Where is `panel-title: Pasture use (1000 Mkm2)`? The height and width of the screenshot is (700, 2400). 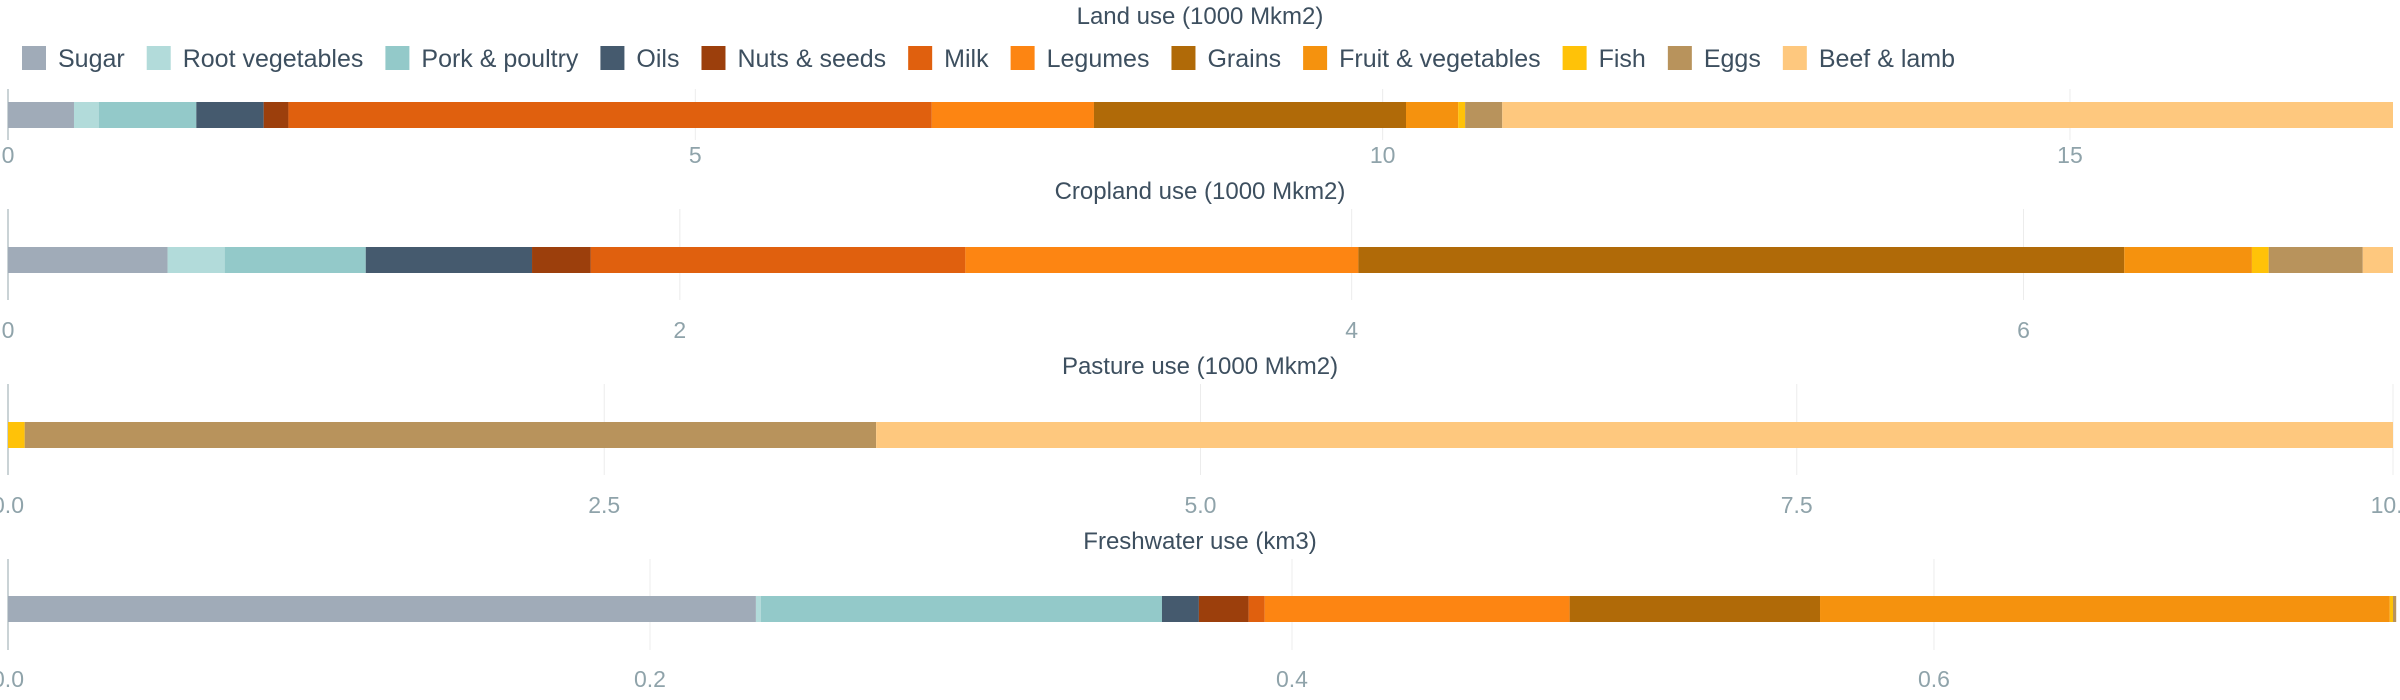
panel-title: Pasture use (1000 Mkm2) is located at coordinates (1200, 366).